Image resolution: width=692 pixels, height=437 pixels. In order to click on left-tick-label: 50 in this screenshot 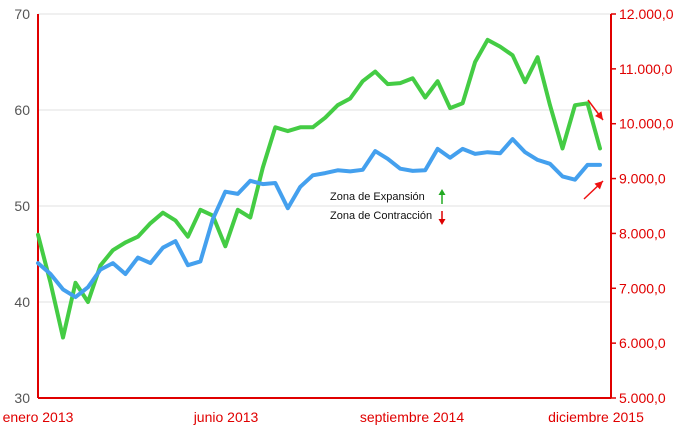, I will do `click(22, 206)`.